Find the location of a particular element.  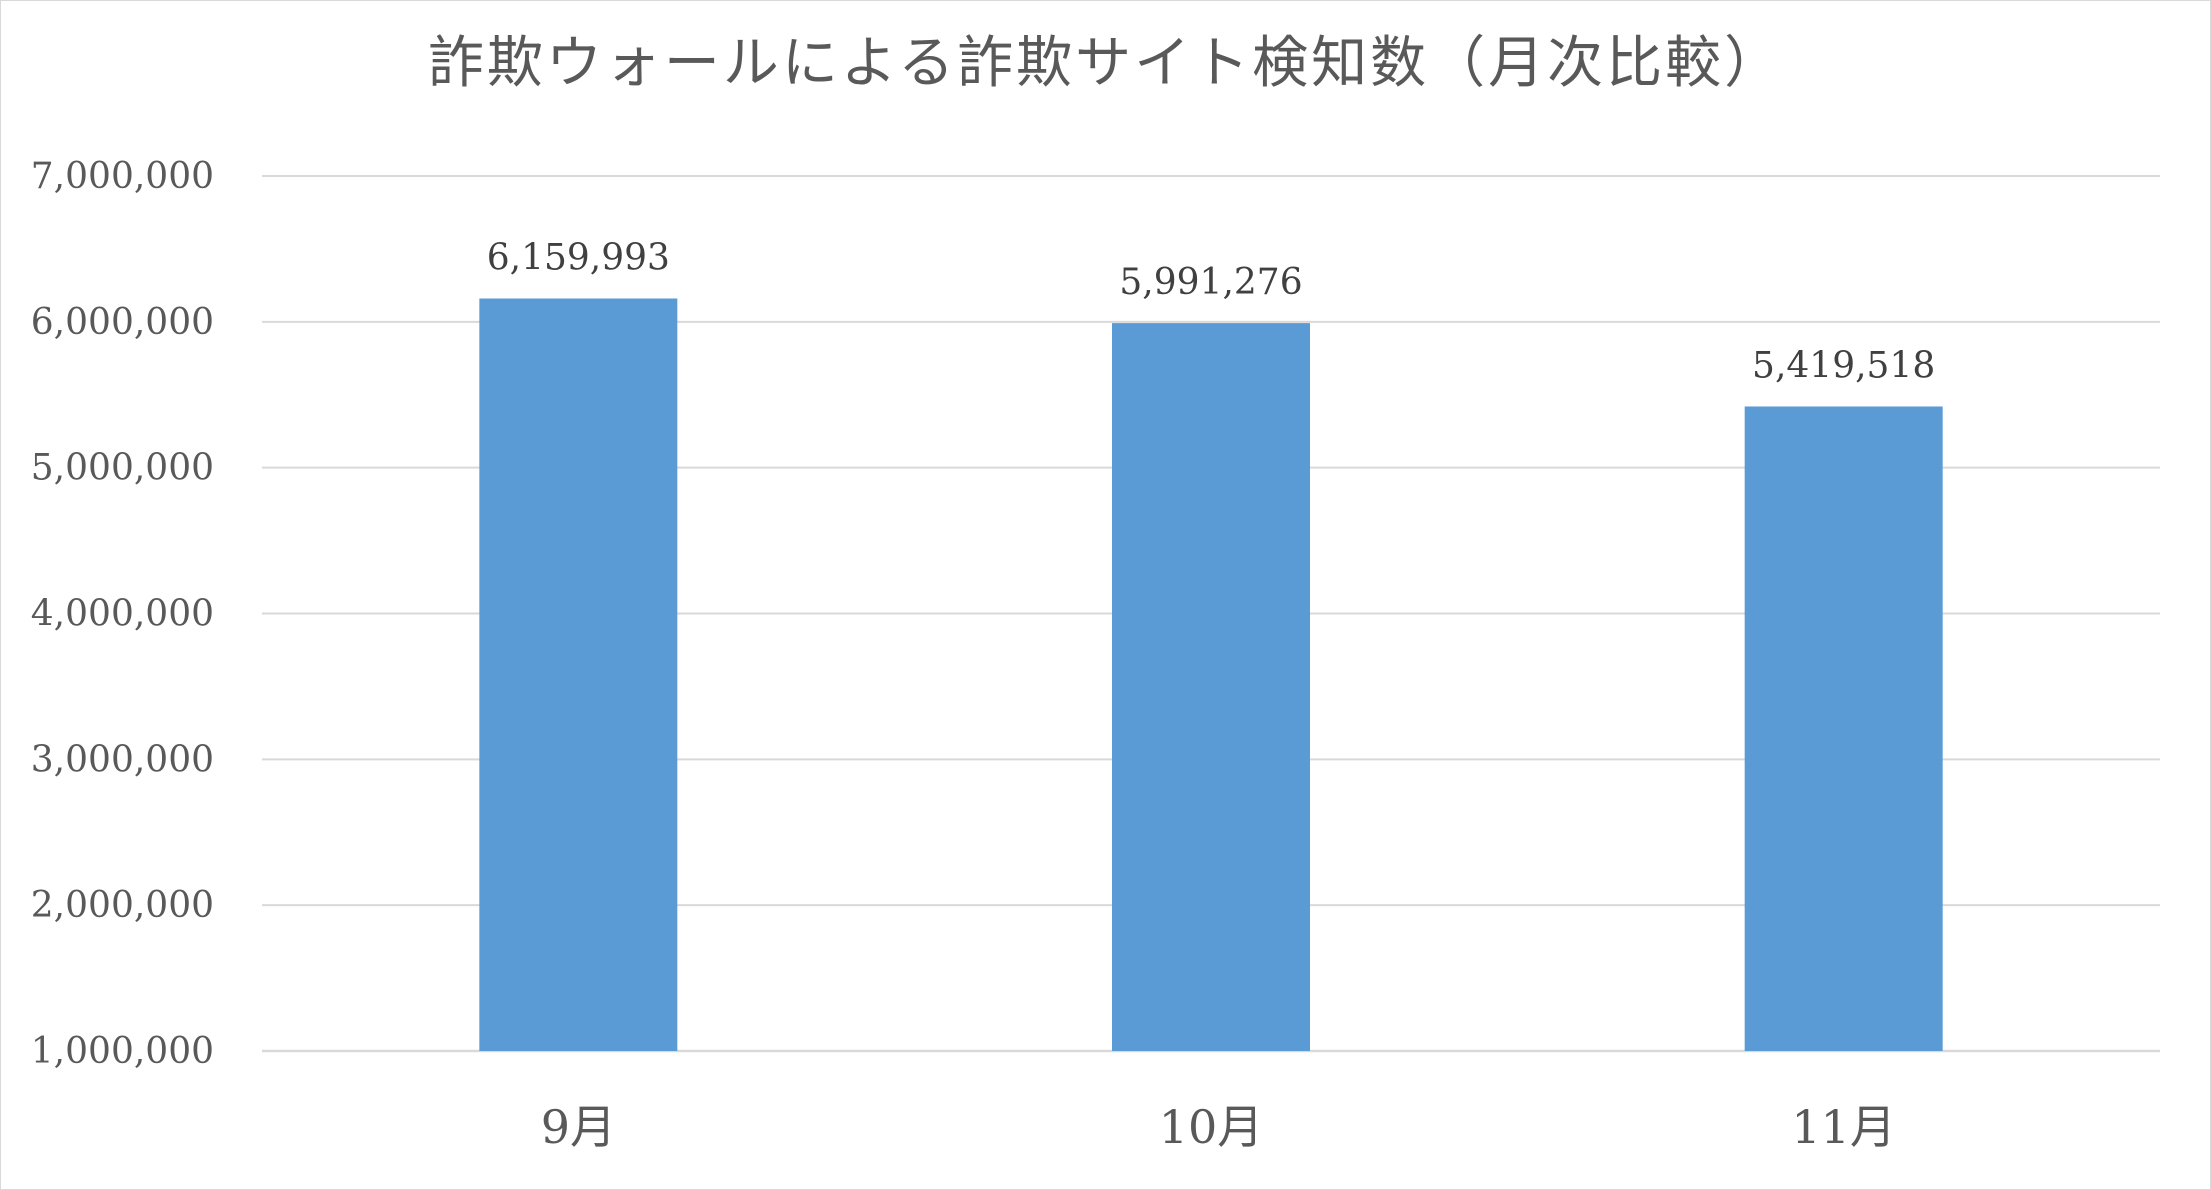

x-axis-category-labels: 9月 10月 11月 is located at coordinates (1218, 1127).